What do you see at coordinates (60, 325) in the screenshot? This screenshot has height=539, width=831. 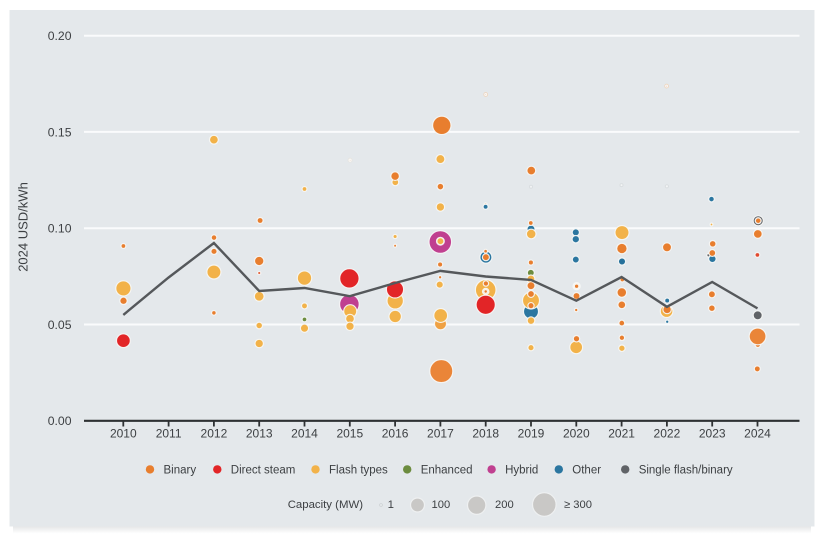 I see `svg-text: 0.05` at bounding box center [60, 325].